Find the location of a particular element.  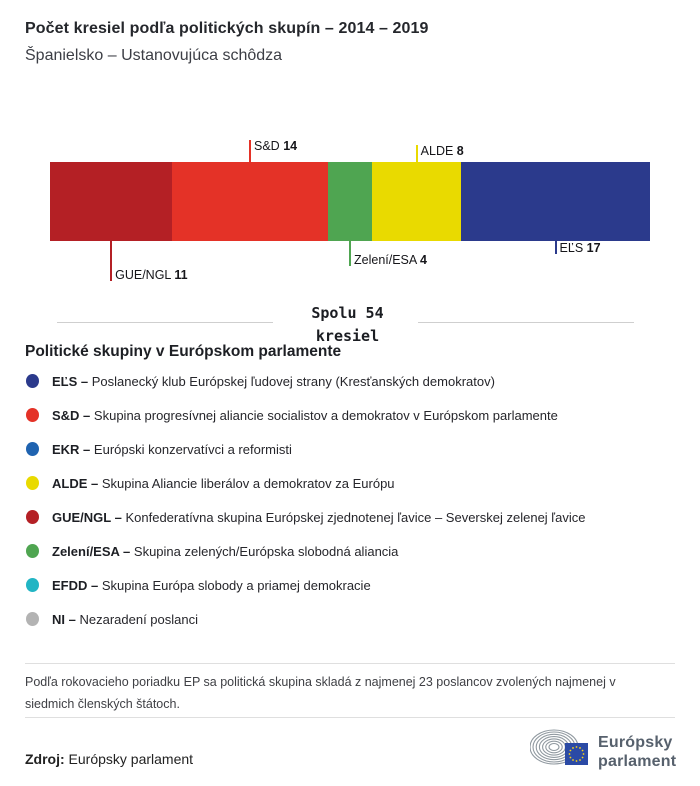

european-parliament-logo-icon is located at coordinates (559, 747).